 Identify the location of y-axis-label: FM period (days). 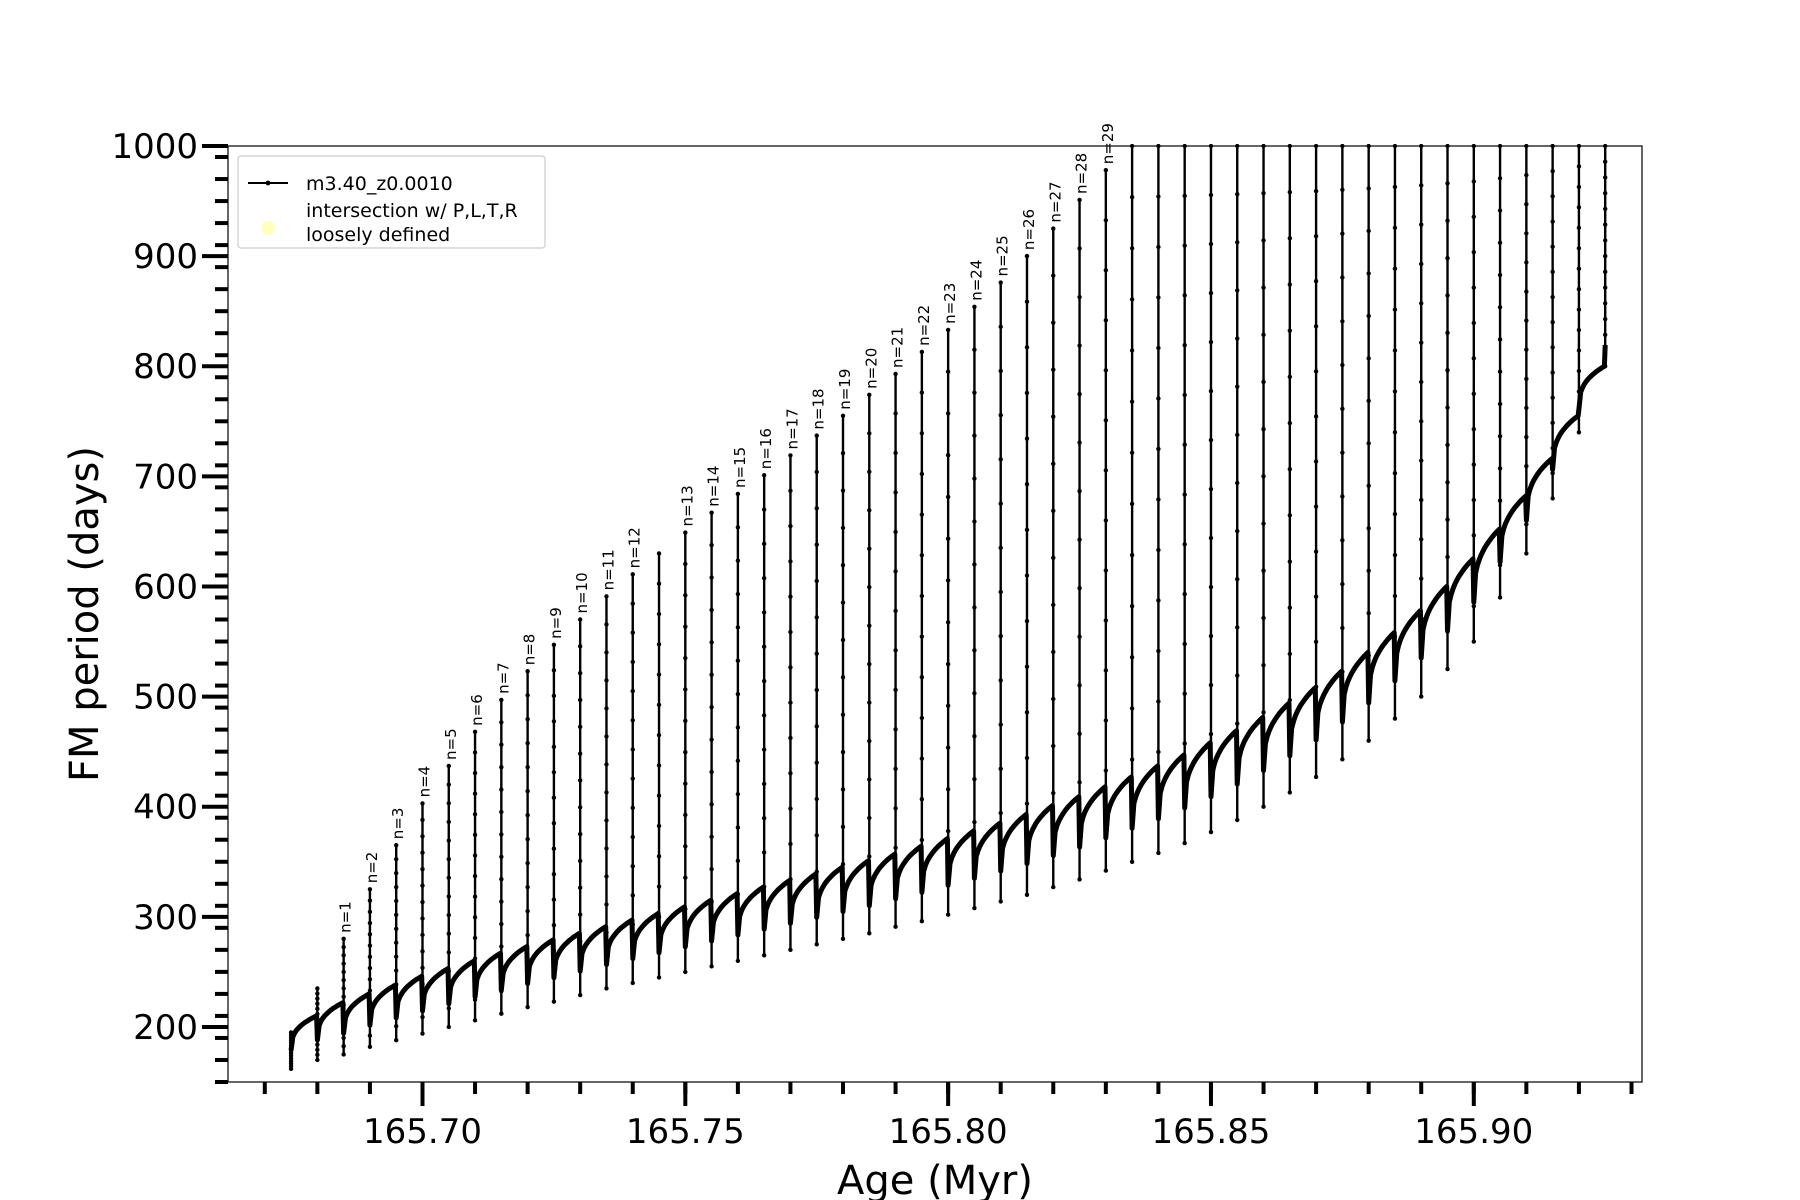
(85, 614).